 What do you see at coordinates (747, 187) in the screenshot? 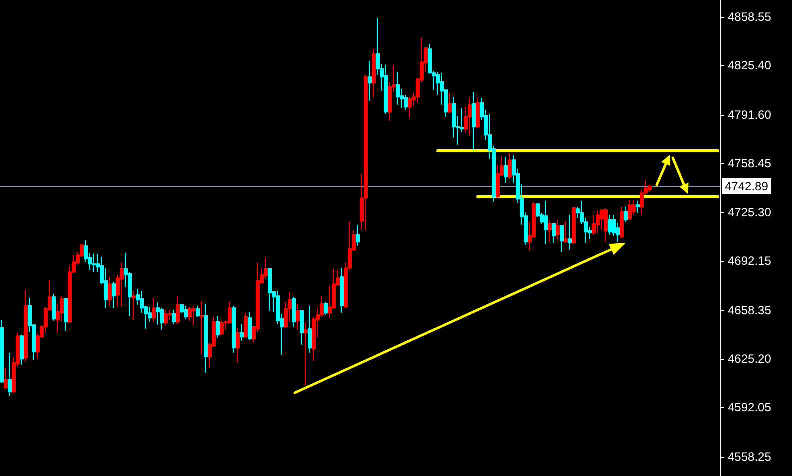
I see `ref-line-label: 4742.89` at bounding box center [747, 187].